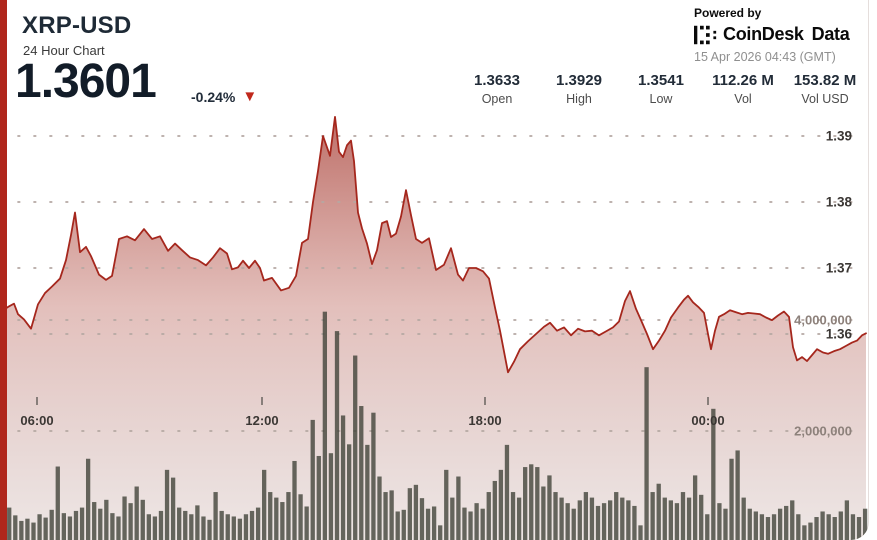 The height and width of the screenshot is (540, 877). I want to click on stat-high: 1.3929 High, so click(579, 89).